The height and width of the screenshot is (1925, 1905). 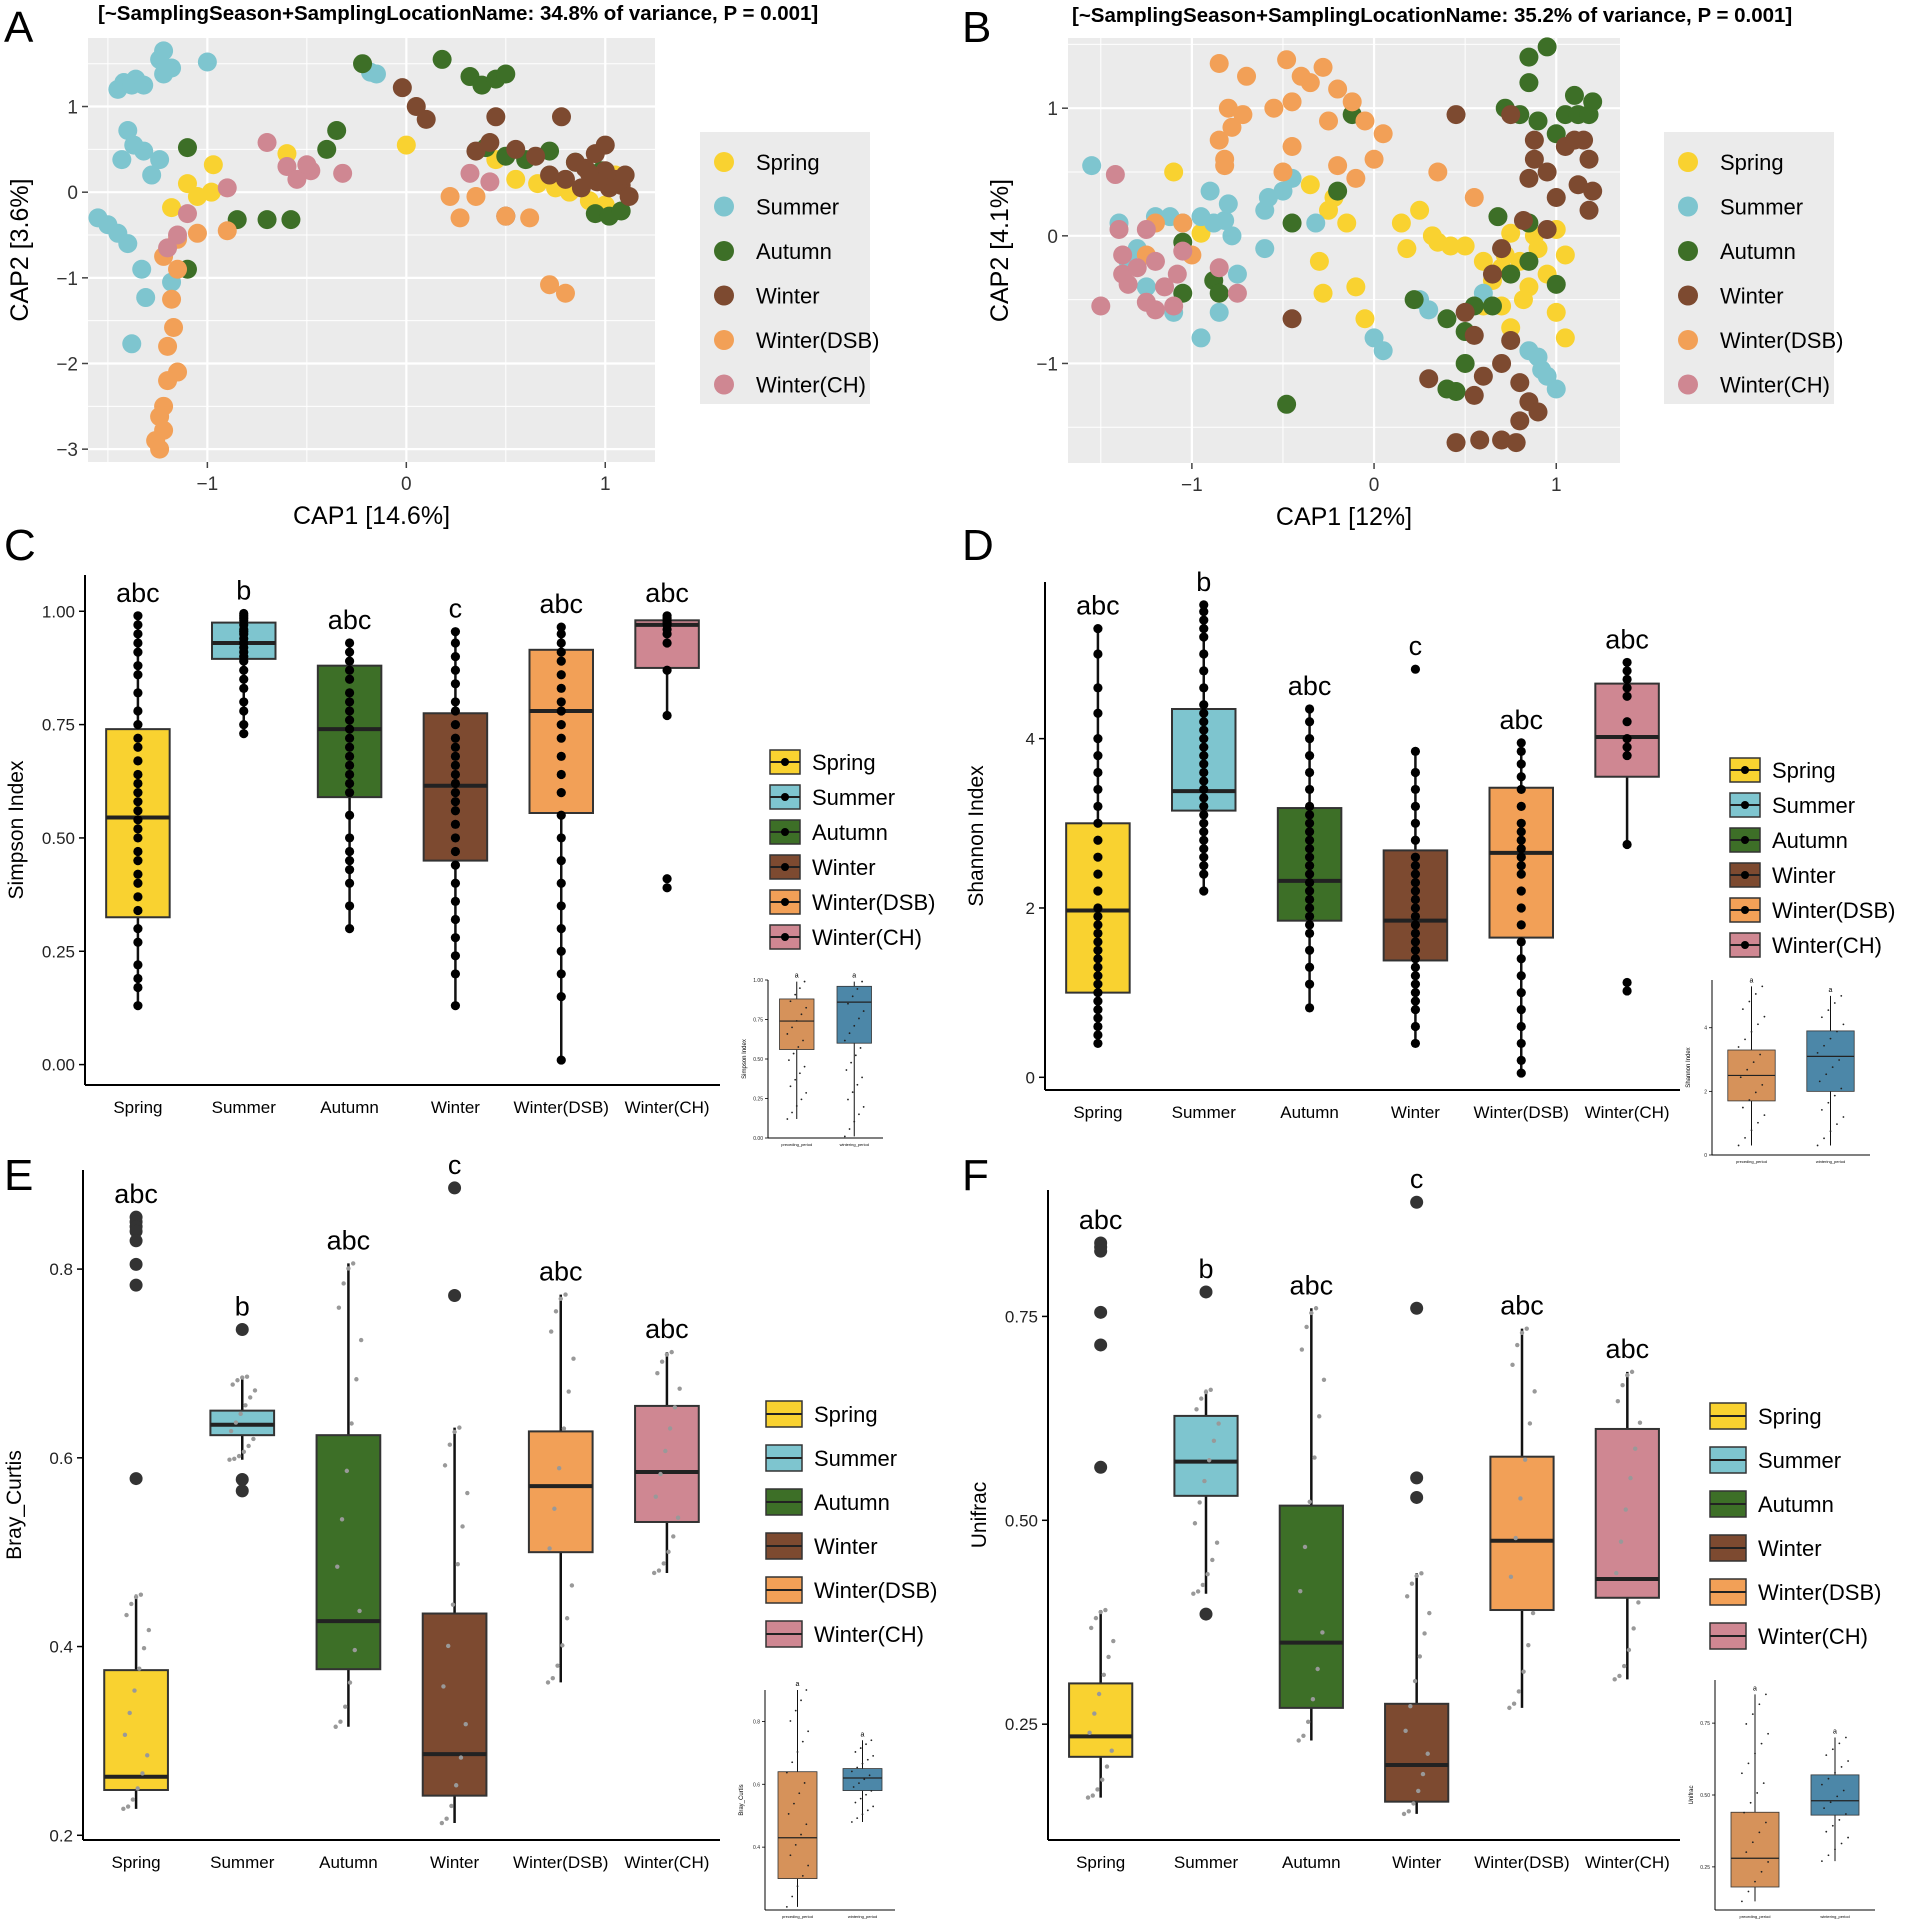 What do you see at coordinates (560, 1862) in the screenshot?
I see `x-tick-label: Winter(DSB)` at bounding box center [560, 1862].